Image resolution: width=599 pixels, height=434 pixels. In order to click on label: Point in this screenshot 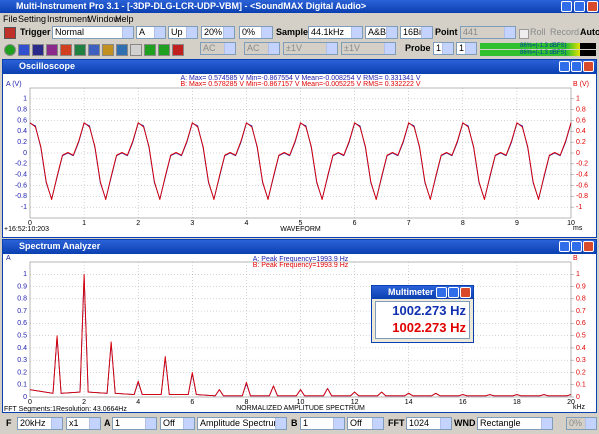, I will do `click(446, 32)`.